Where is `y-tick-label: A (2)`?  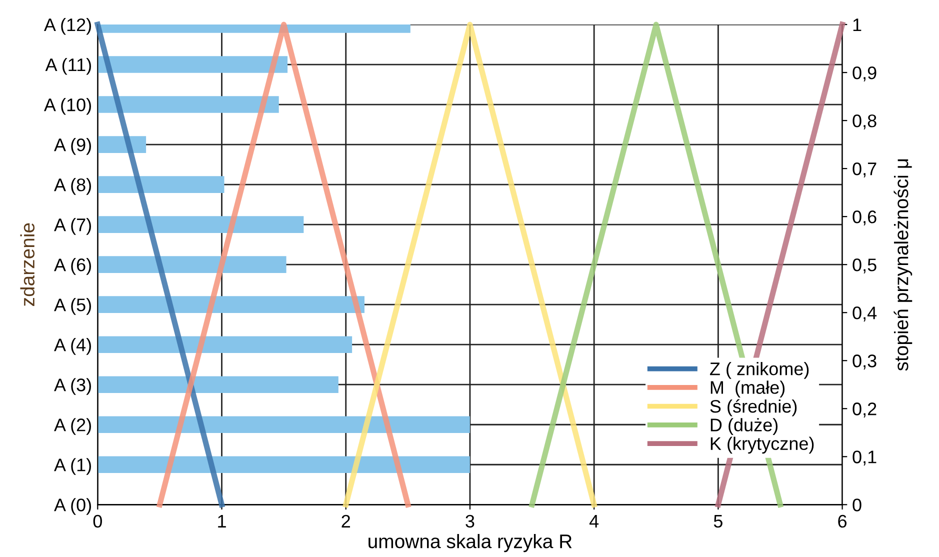
y-tick-label: A (2) is located at coordinates (72, 426).